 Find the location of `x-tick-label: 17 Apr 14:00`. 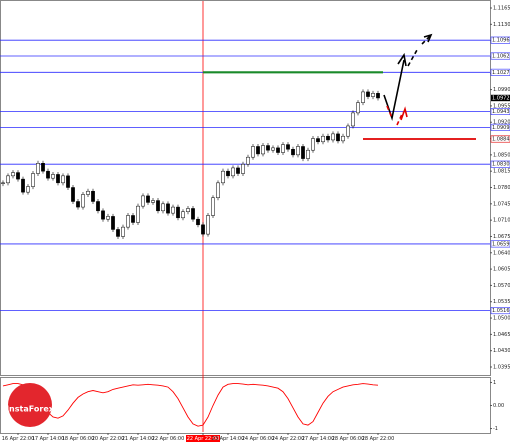

x-tick-label: 17 Apr 14:00 is located at coordinates (48, 439).